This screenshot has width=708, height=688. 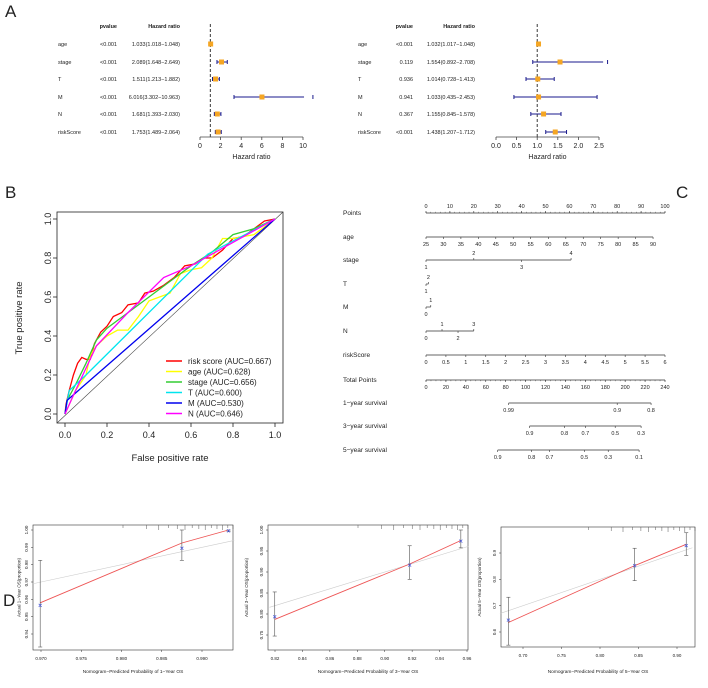 What do you see at coordinates (664, 388) in the screenshot?
I see `nomogram-tick-label: 240` at bounding box center [664, 388].